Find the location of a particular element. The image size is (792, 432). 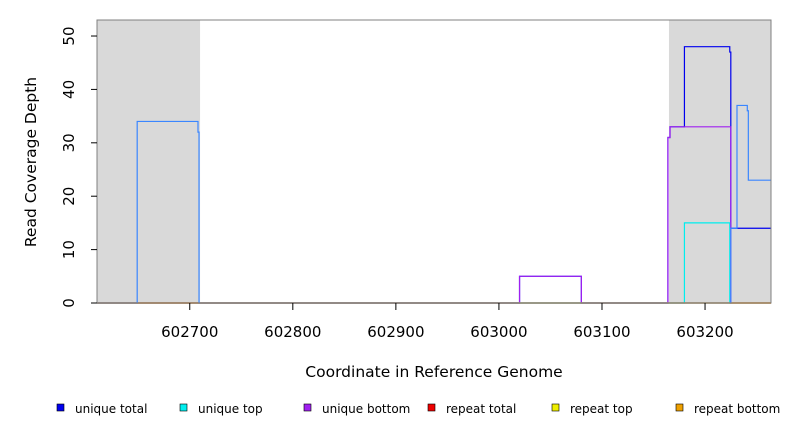

y-axis-title: Read Coverage Depth is located at coordinates (31, 162).